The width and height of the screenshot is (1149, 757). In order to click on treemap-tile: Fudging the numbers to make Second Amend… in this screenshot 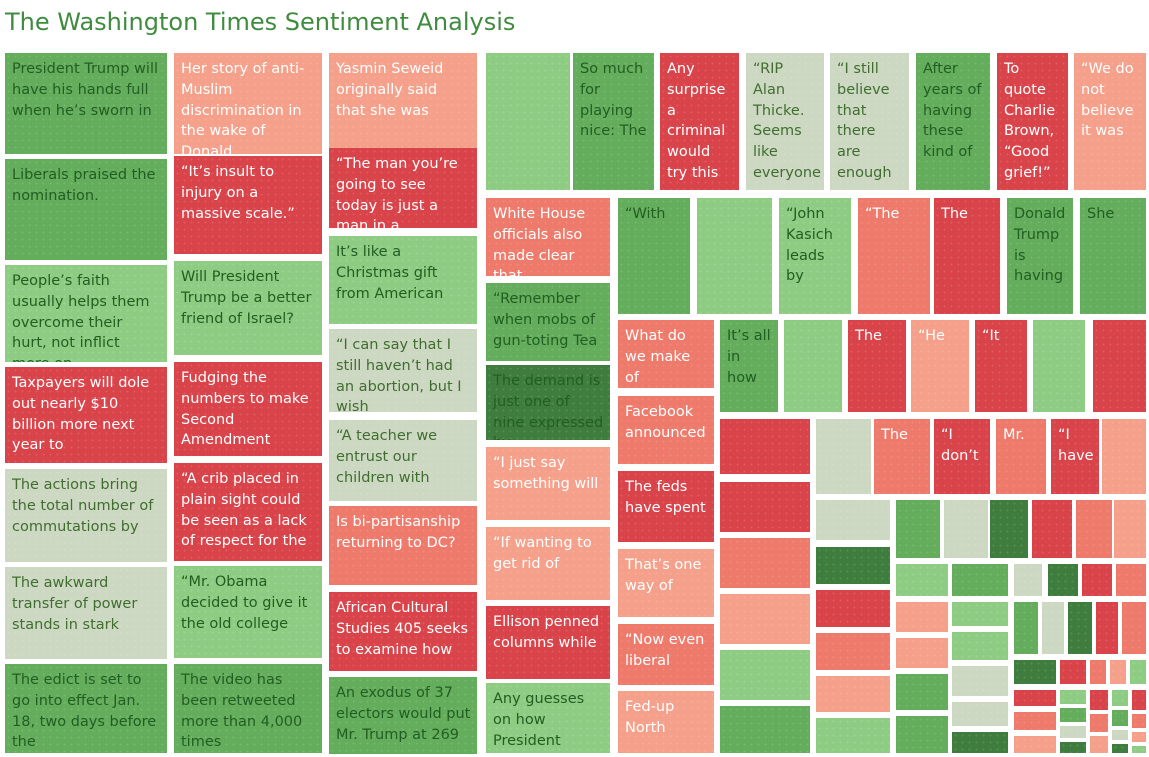, I will do `click(248, 409)`.